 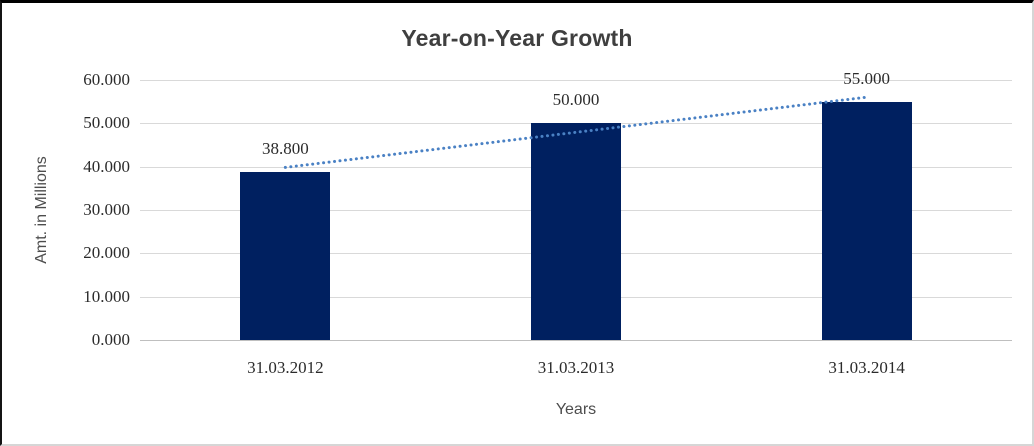 I want to click on y-tick-label: 10.000, so click(x=106, y=296).